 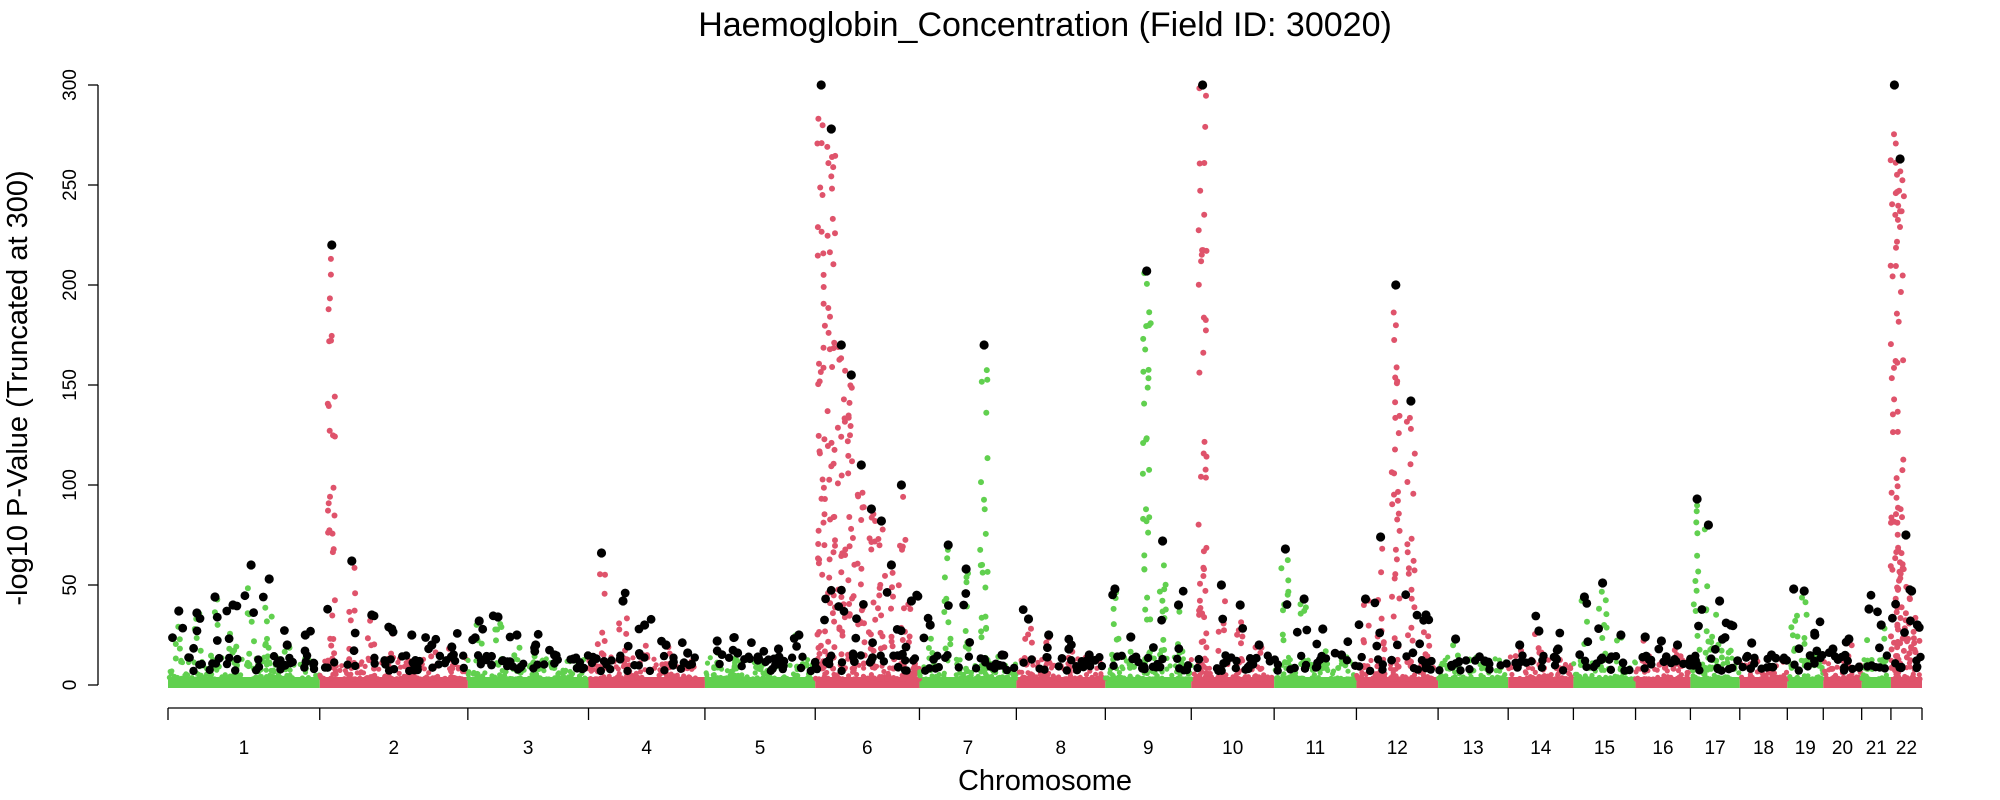 What do you see at coordinates (1604, 748) in the screenshot?
I see `chromosome-label: 15` at bounding box center [1604, 748].